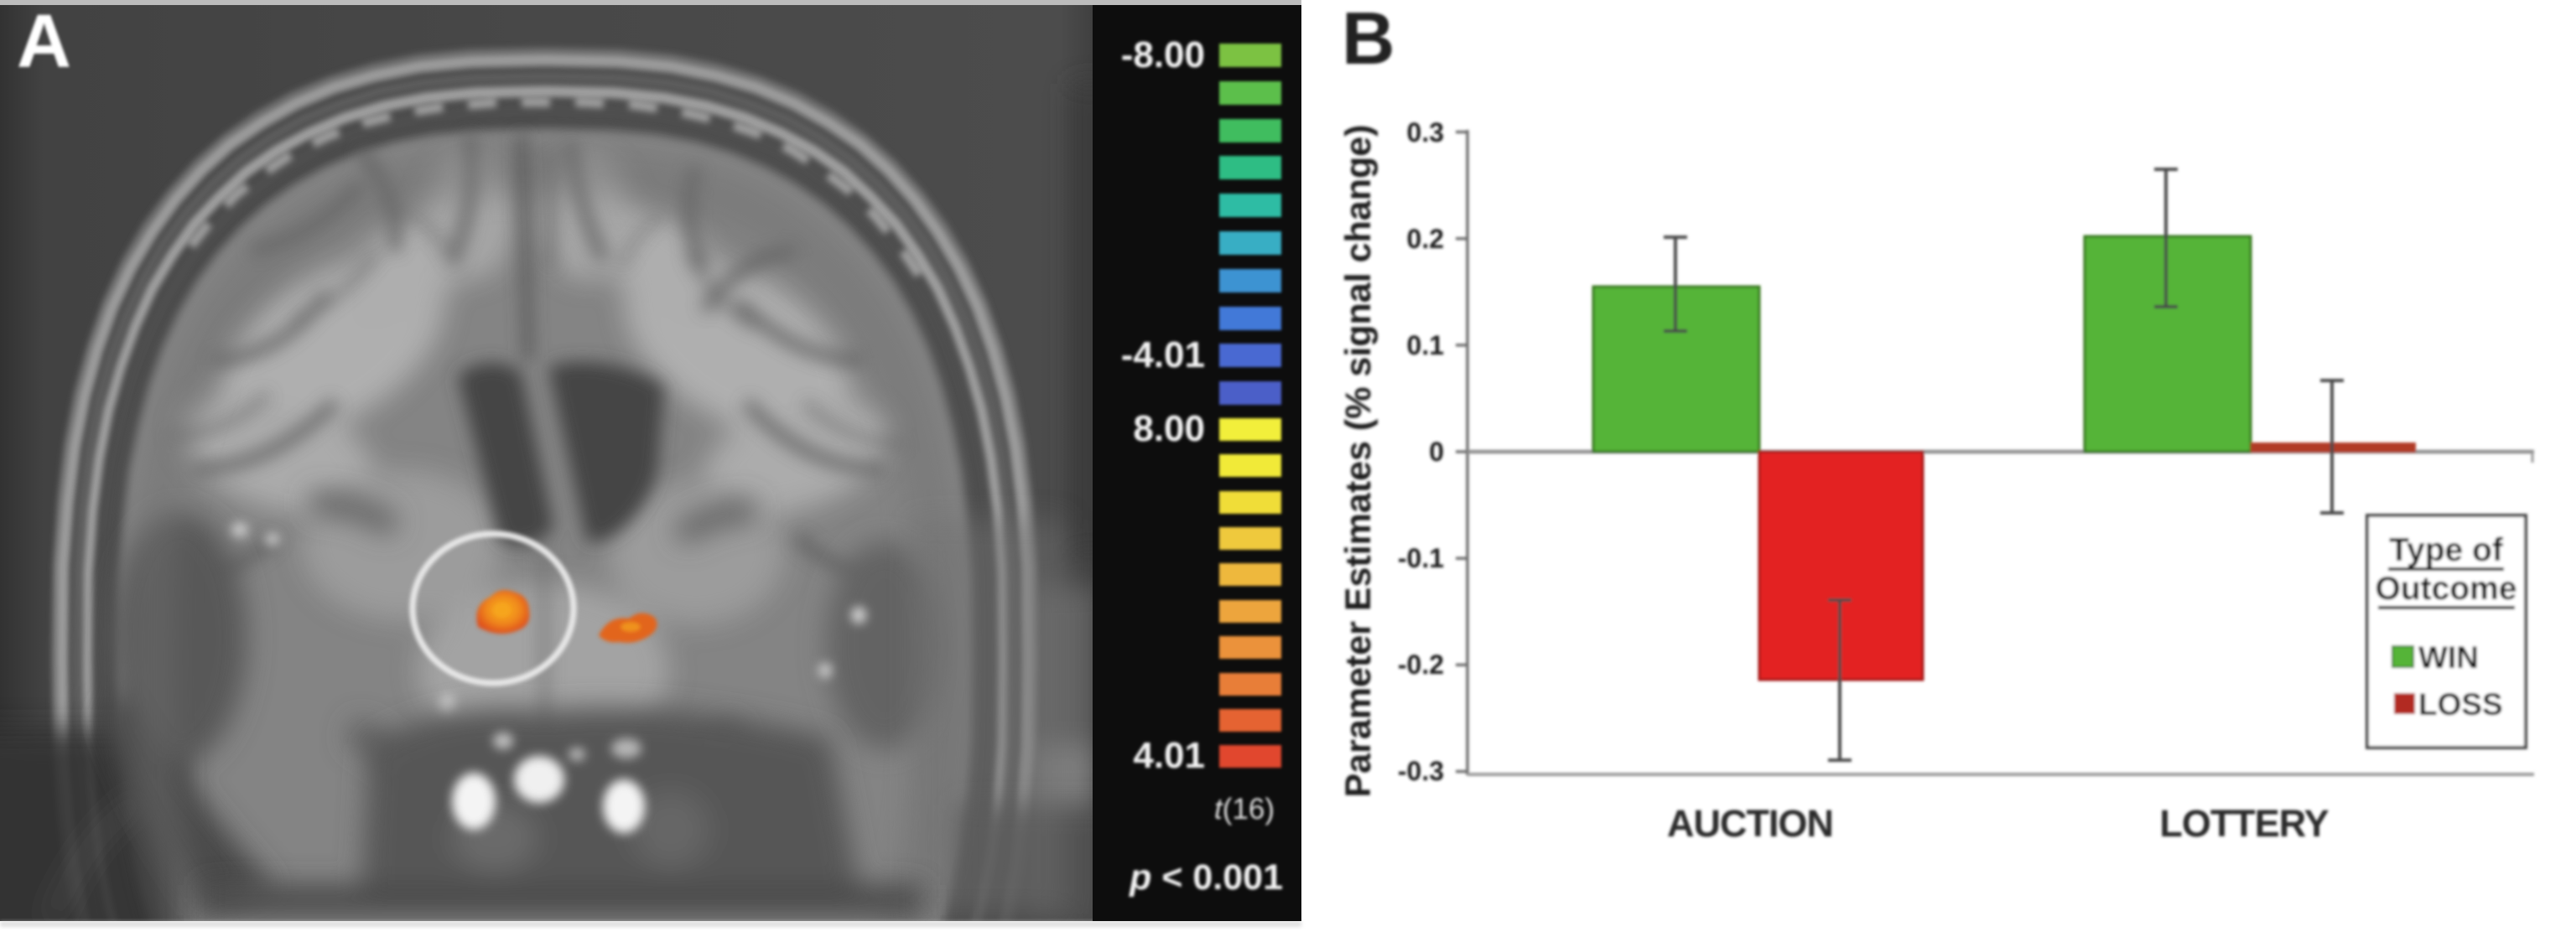  Describe the element at coordinates (1421, 665) in the screenshot. I see `svg-text: -0.2` at that location.